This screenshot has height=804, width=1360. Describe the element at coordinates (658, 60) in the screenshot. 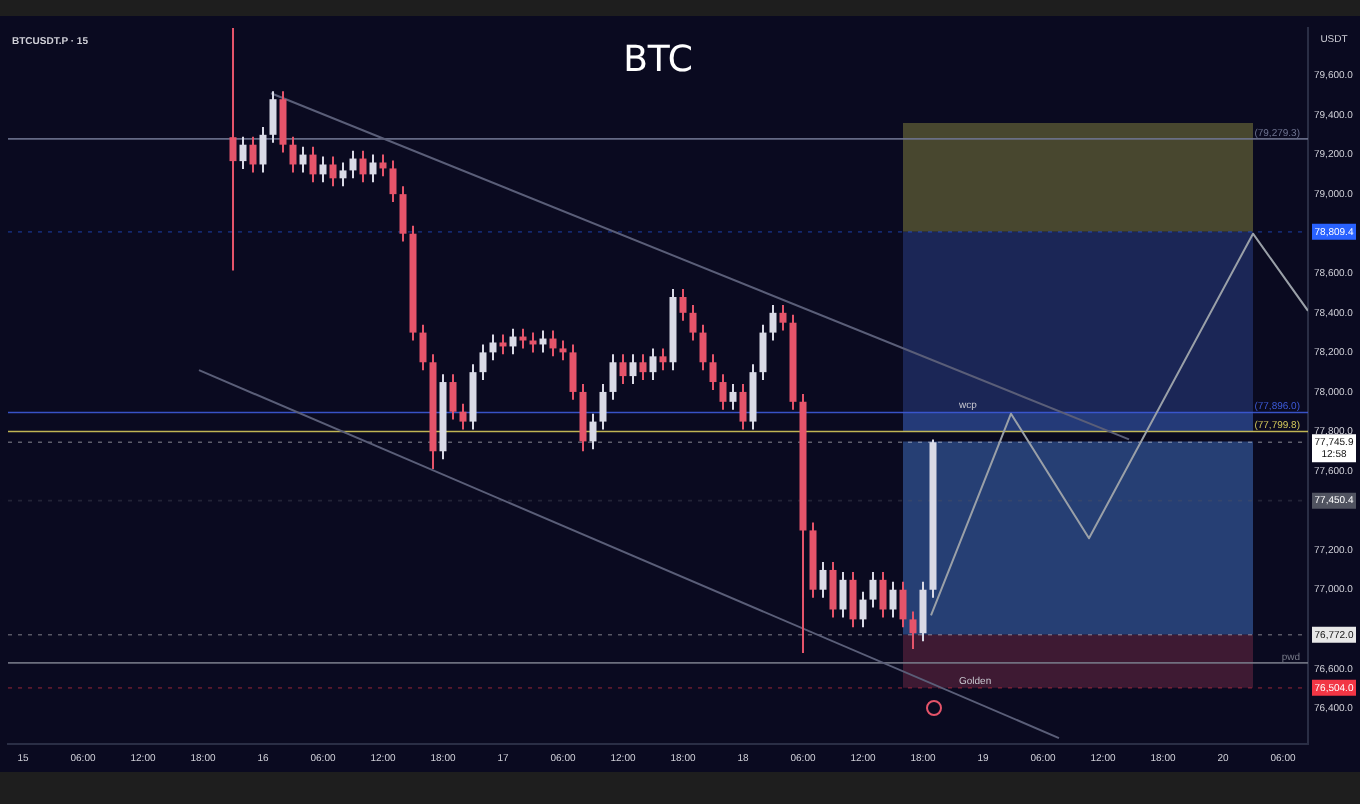

I see `chart-title: BTC` at that location.